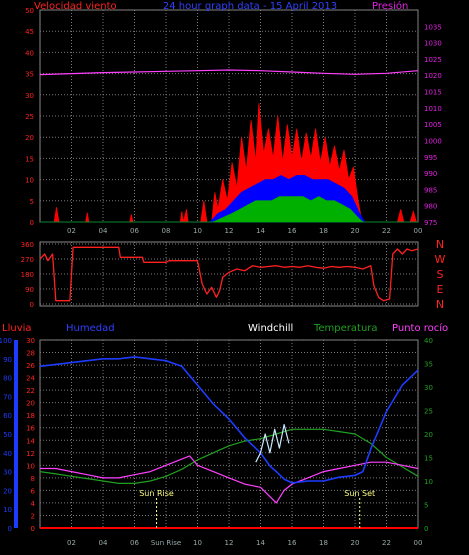 This screenshot has width=469, height=555. Describe the element at coordinates (7, 416) in the screenshot. I see `humidity-tick-label: 60` at that location.